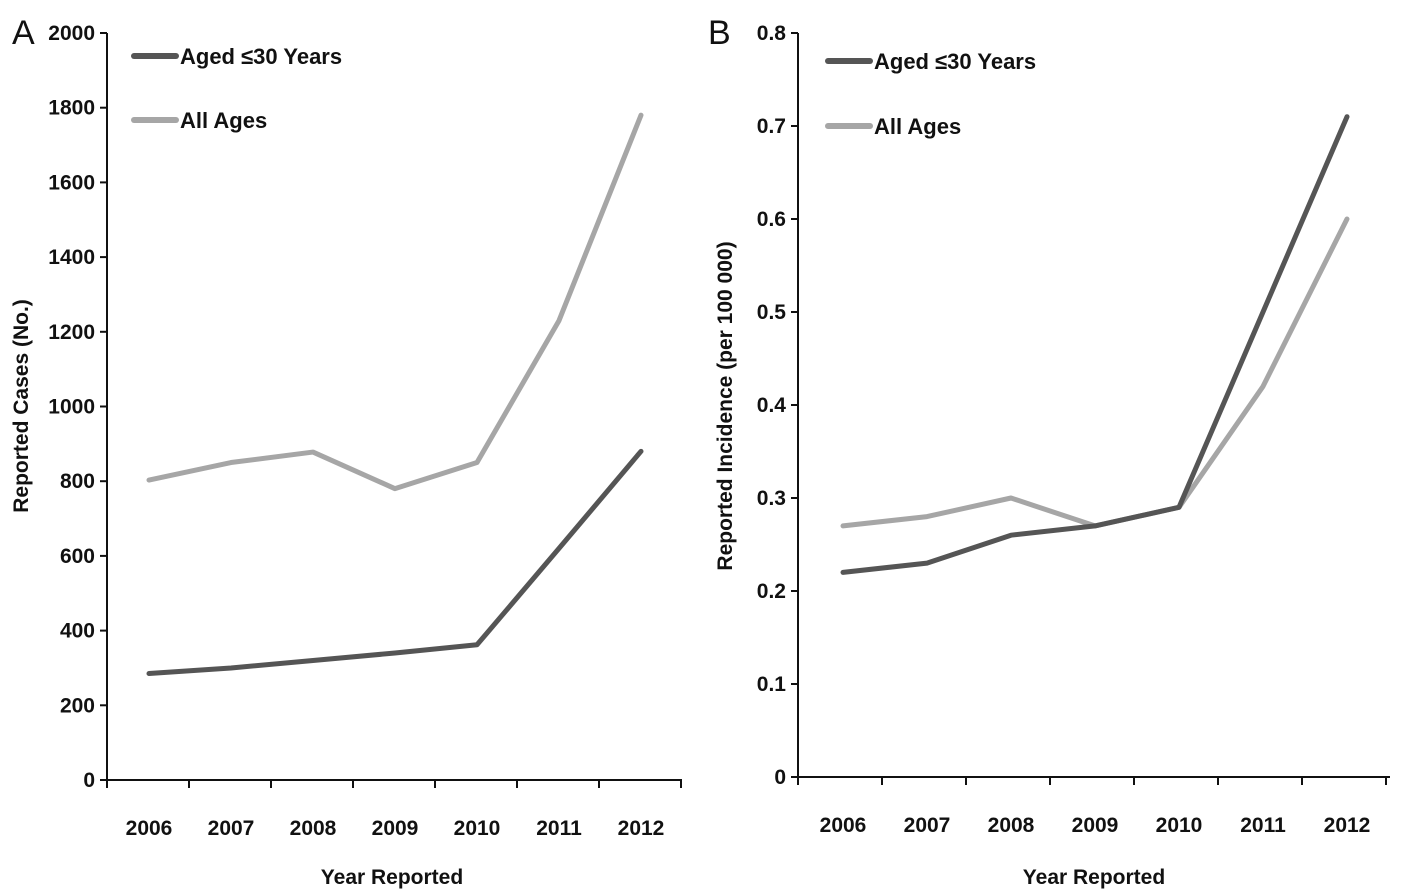 The image size is (1401, 895). What do you see at coordinates (392, 877) in the screenshot?
I see `x-axis-title-a: Year Reported` at bounding box center [392, 877].